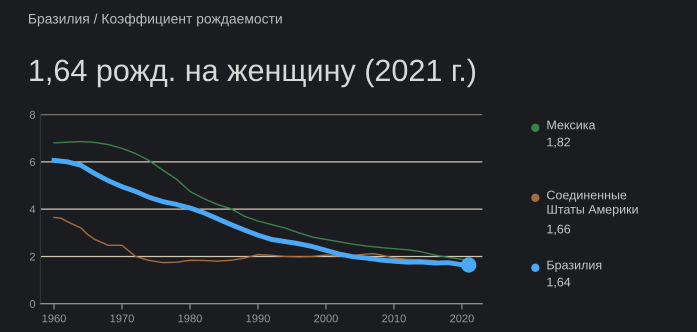  Describe the element at coordinates (592, 203) in the screenshot. I see `legend-label: Соединенные Штаты Америки` at that location.